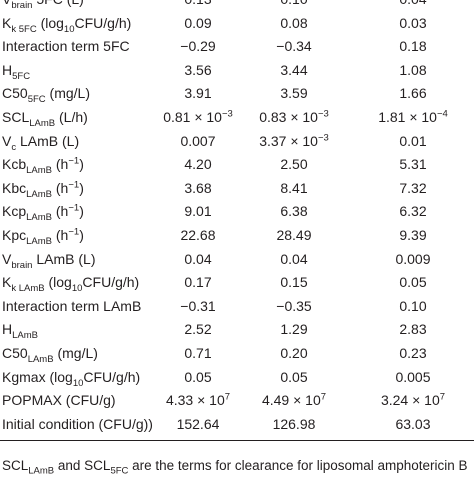 Image resolution: width=474 pixels, height=477 pixels. What do you see at coordinates (442, 114) in the screenshot?
I see `value-exponent: −4` at bounding box center [442, 114].